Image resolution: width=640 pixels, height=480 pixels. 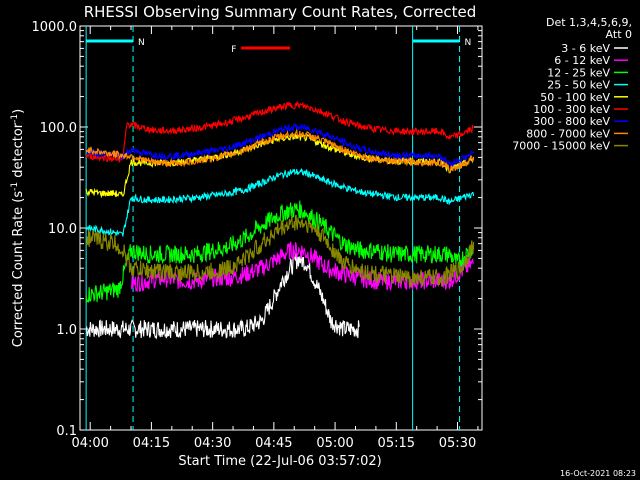 I want to click on x-axis-label: Start Time (22-Jul-06 03:57:02), so click(x=279, y=461).